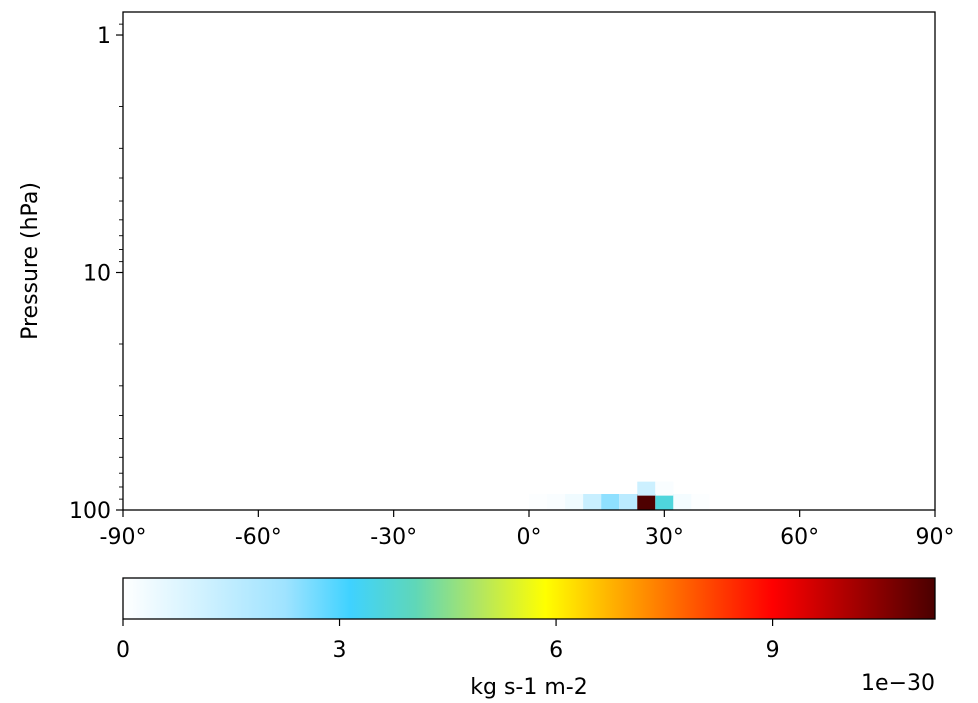 This screenshot has width=978, height=703. What do you see at coordinates (123, 650) in the screenshot?
I see `colorbar-tick-label: 0` at bounding box center [123, 650].